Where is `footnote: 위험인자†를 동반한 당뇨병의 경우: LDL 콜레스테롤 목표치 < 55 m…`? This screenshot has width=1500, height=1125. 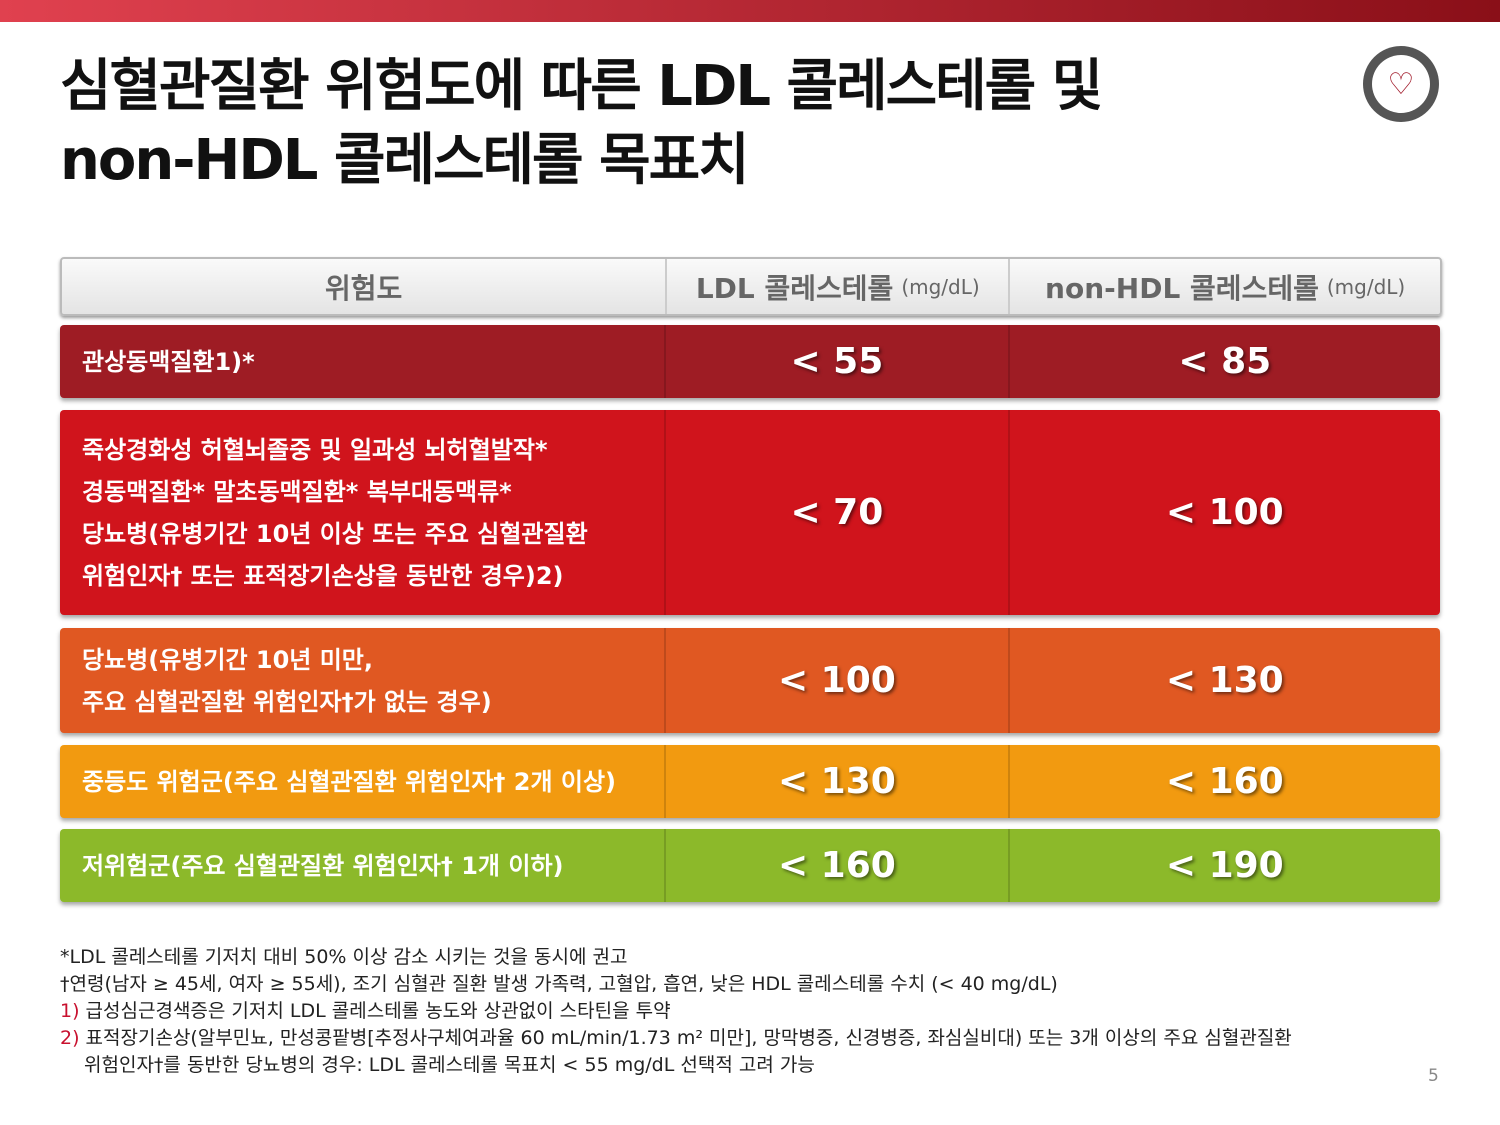 footnote: 위험인자†를 동반한 당뇨병의 경우: LDL 콜레스테롤 목표치 < 55 m… is located at coordinates (449, 1065).